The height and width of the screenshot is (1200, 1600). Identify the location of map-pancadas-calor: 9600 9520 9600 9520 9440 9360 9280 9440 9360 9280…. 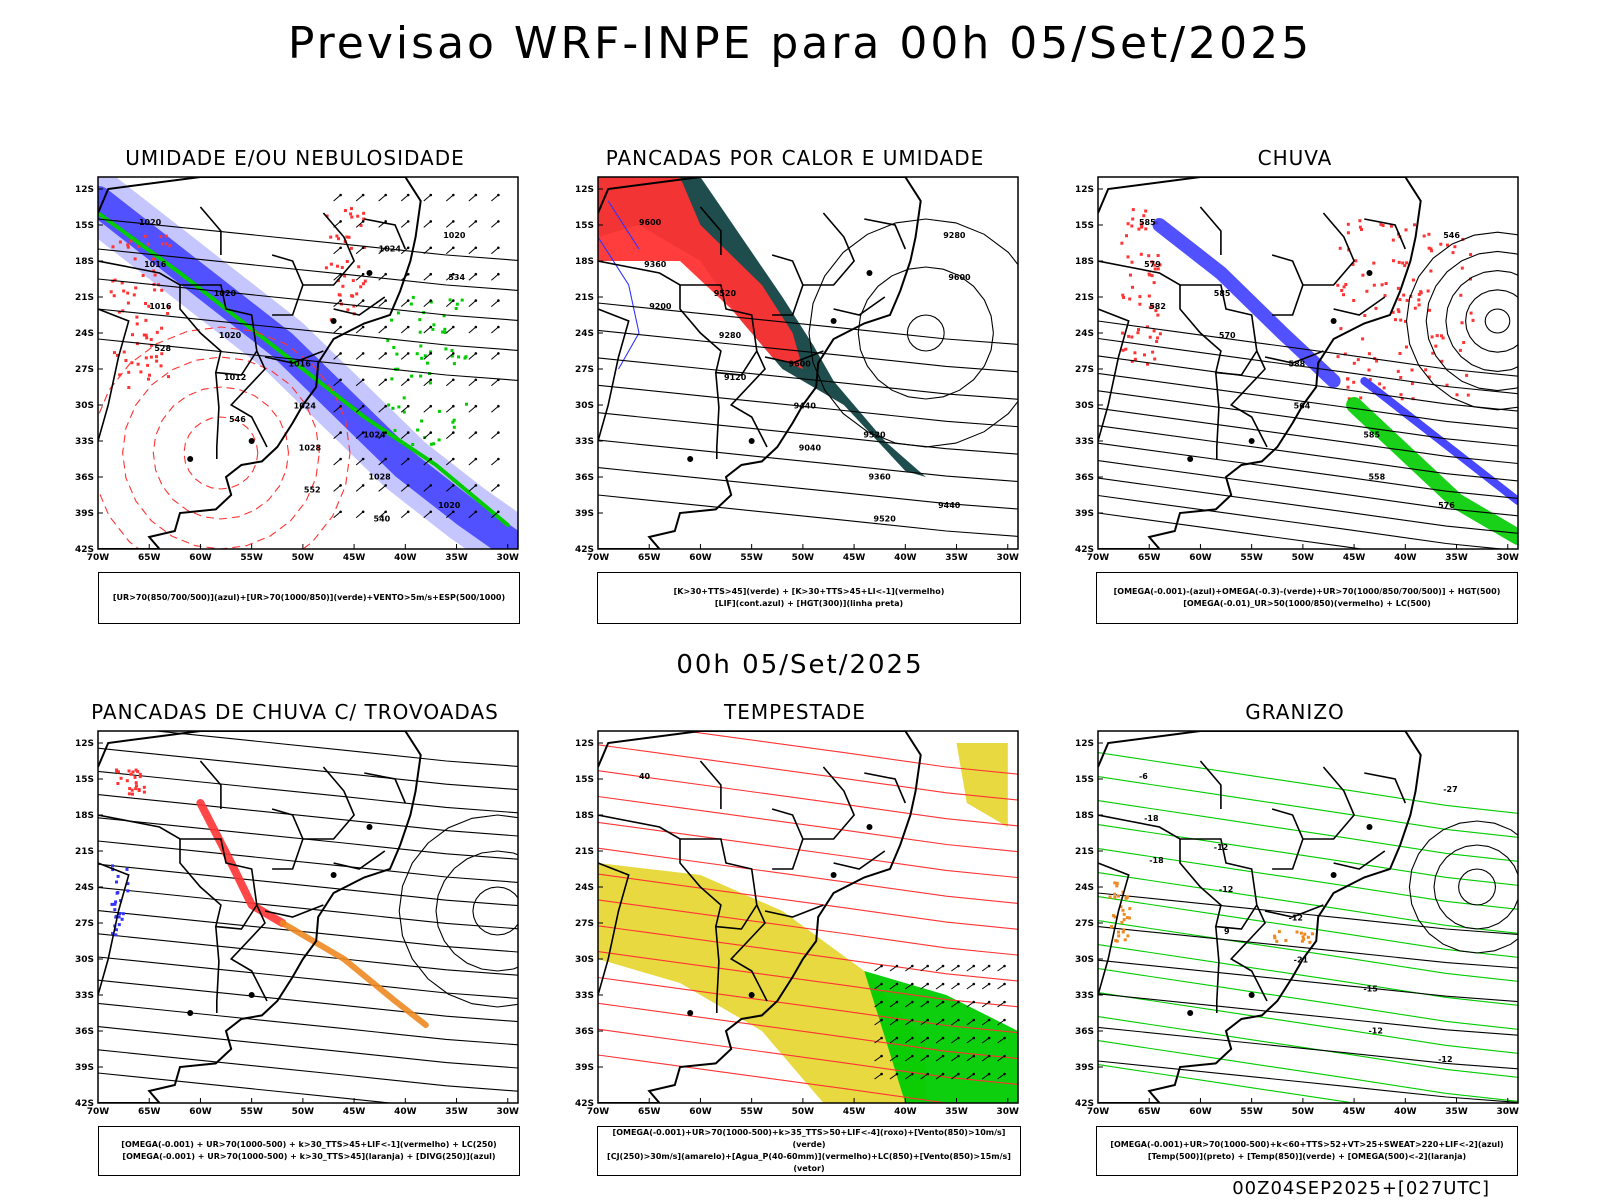
(797, 369).